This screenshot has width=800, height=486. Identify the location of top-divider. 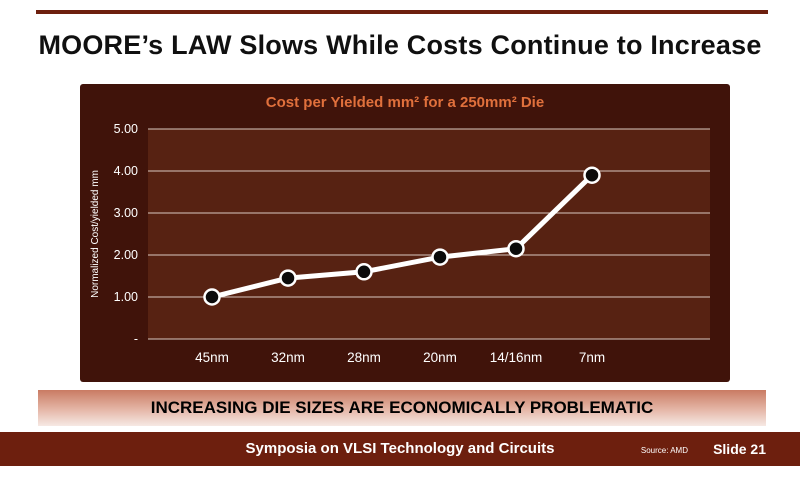
(402, 12).